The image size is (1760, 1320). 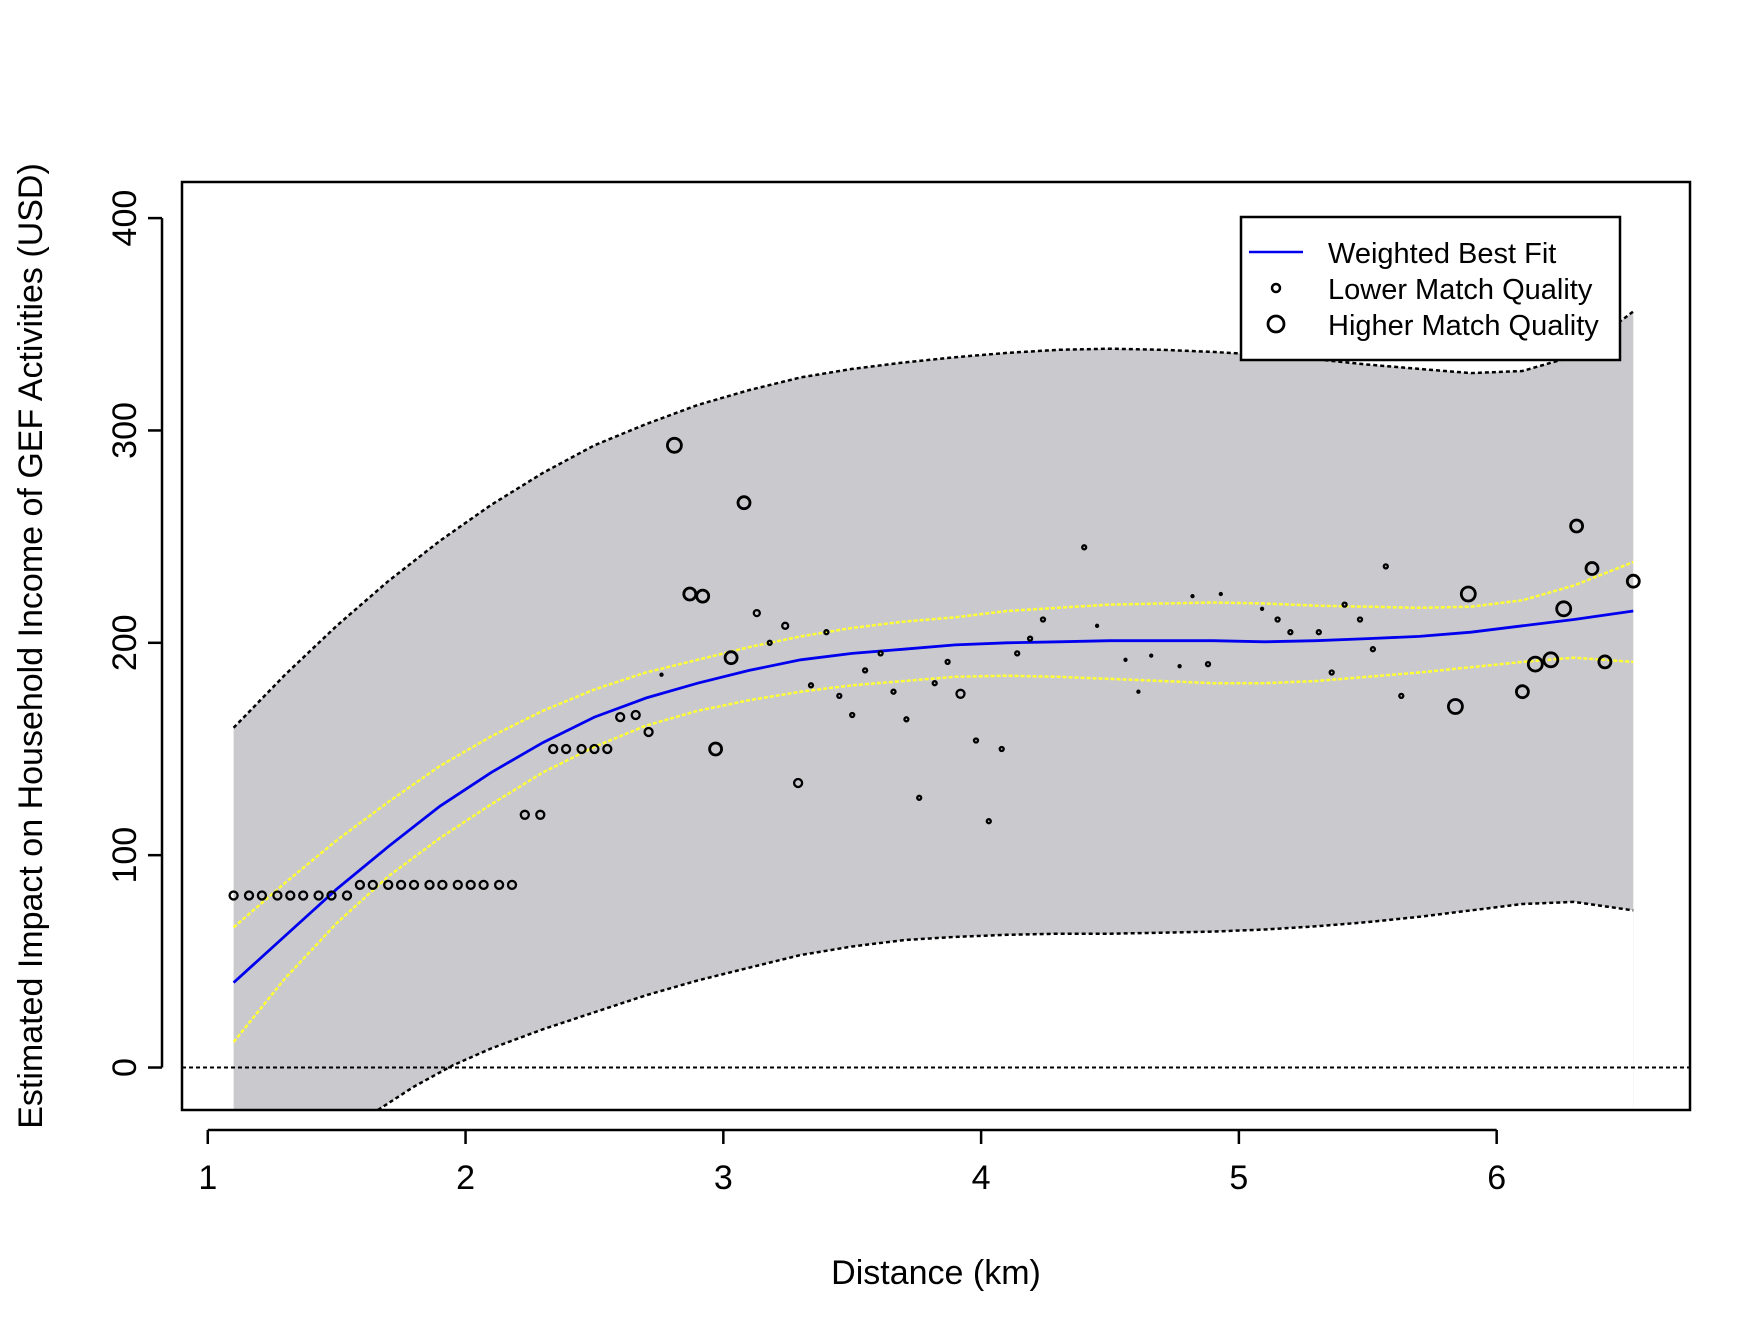 I want to click on band-lower-mask, so click(x=1005, y=1005).